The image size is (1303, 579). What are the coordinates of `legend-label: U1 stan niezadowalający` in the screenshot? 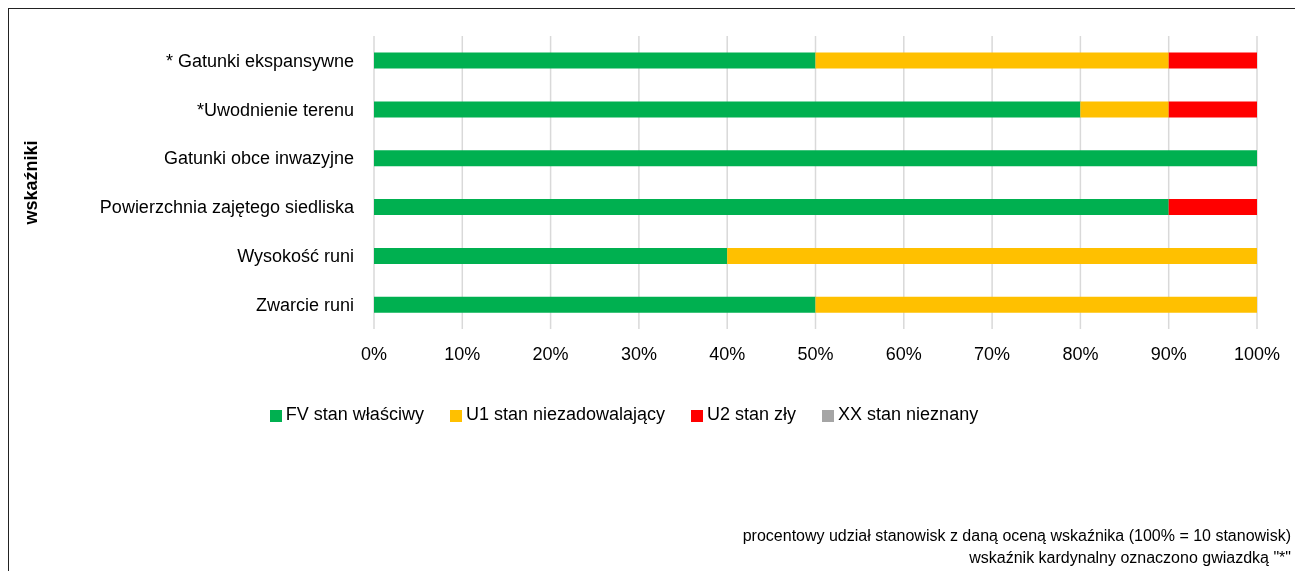 It's located at (565, 414).